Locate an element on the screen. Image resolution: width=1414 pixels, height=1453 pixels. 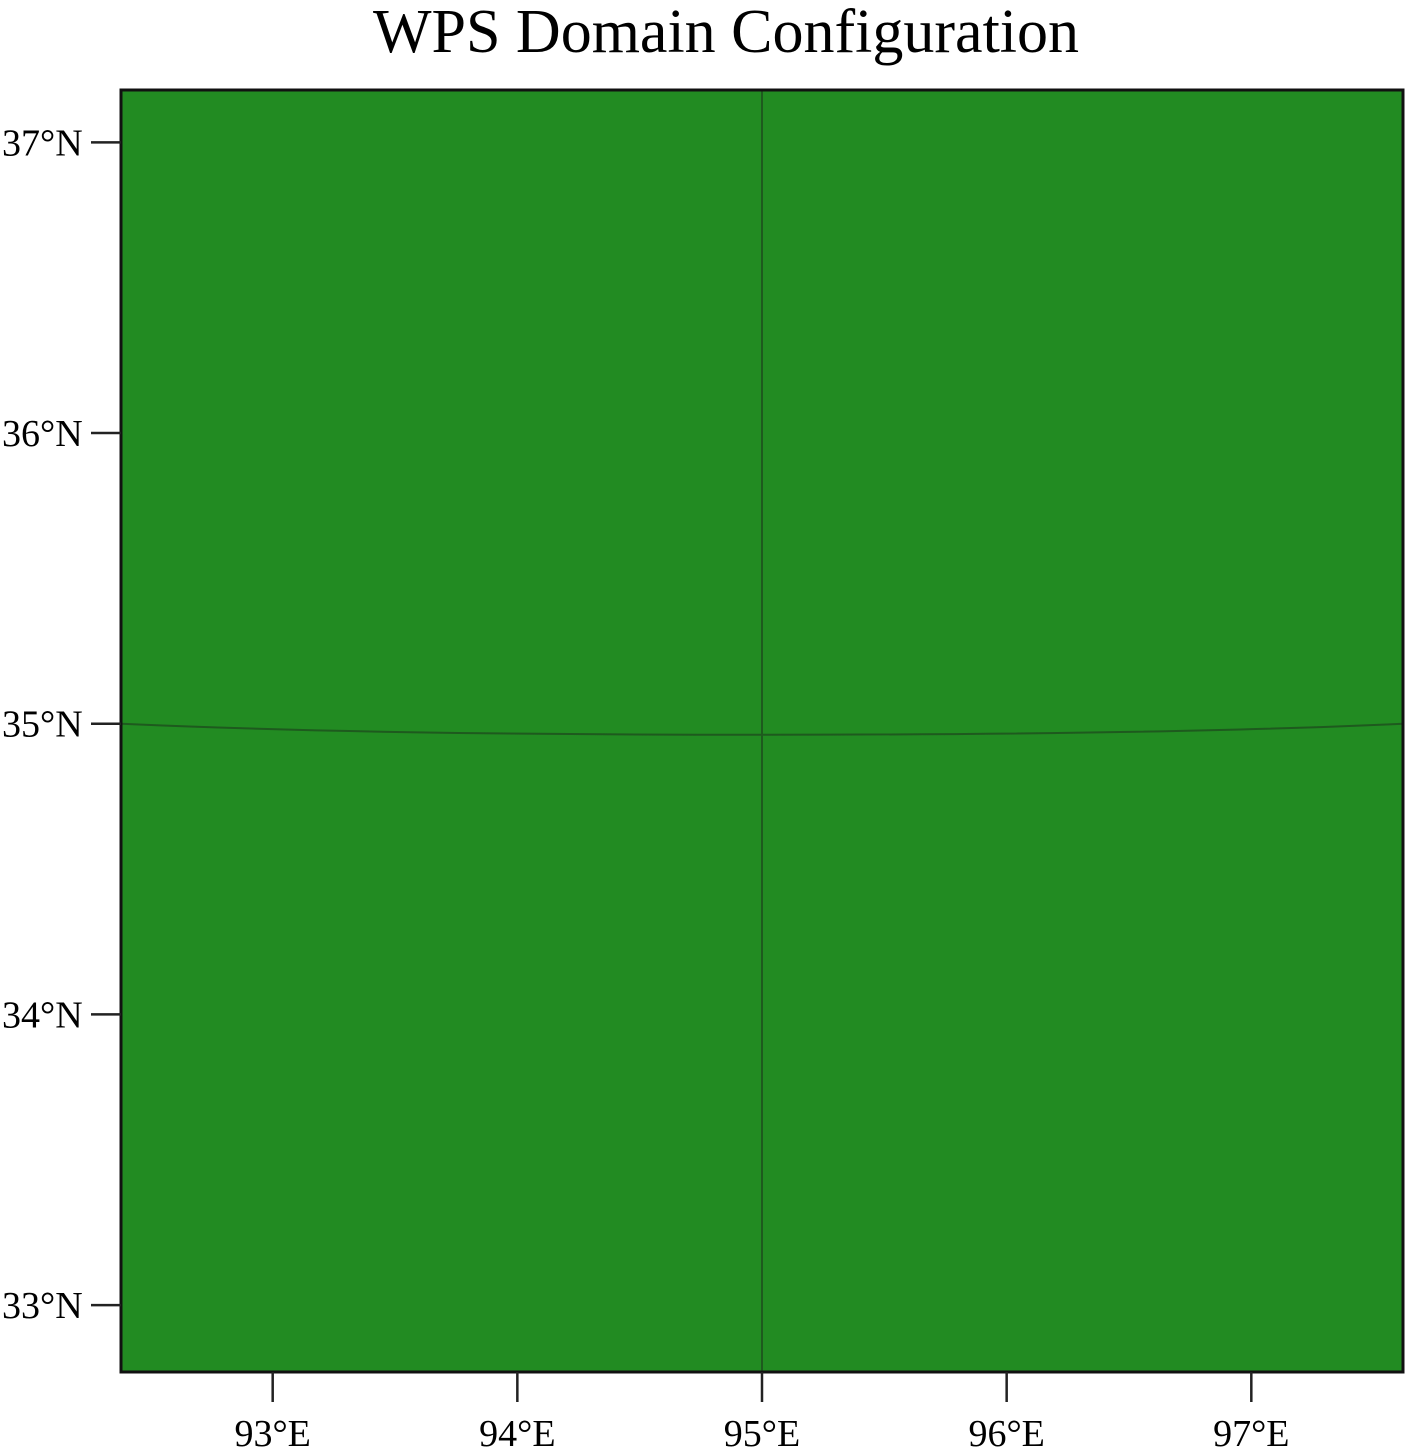
longitude-tick-label: 97°E is located at coordinates (1251, 1433).